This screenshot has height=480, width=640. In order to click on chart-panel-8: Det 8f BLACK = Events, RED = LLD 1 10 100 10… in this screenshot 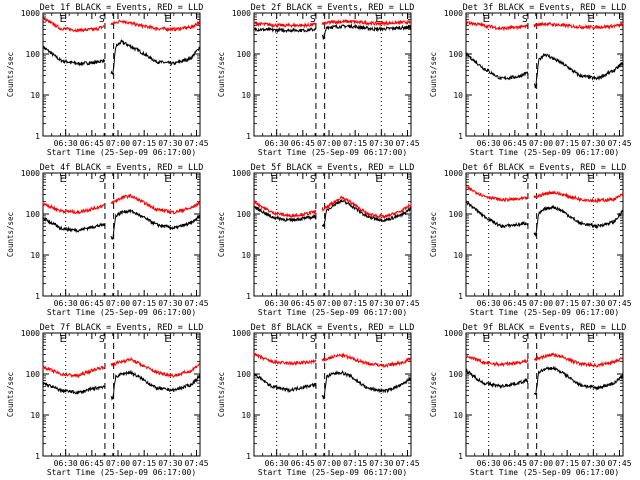, I will do `click(318, 400)`.